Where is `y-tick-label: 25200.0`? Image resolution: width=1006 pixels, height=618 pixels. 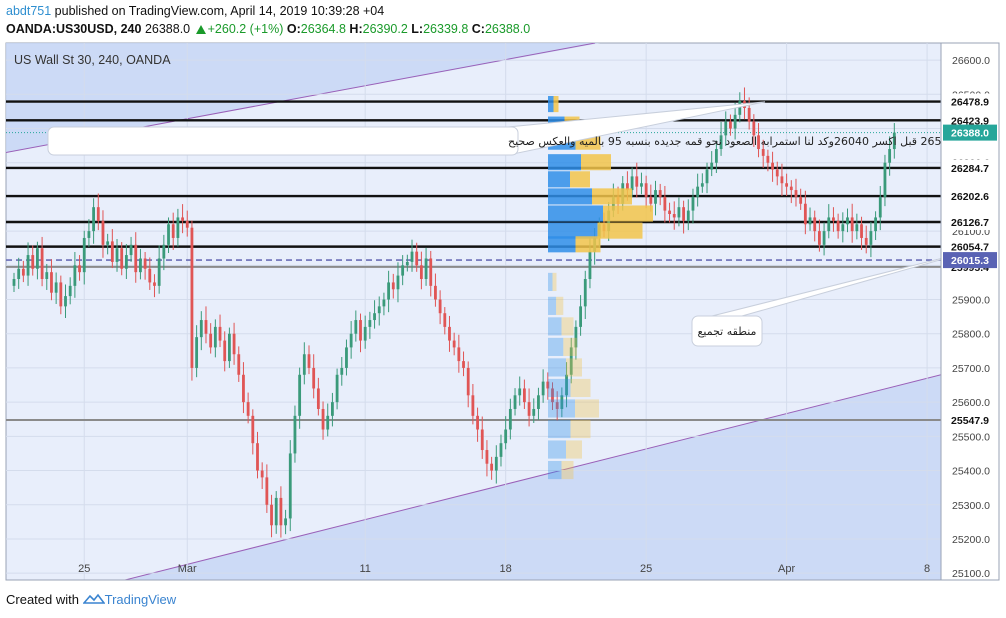
y-tick-label: 25200.0 is located at coordinates (971, 540).